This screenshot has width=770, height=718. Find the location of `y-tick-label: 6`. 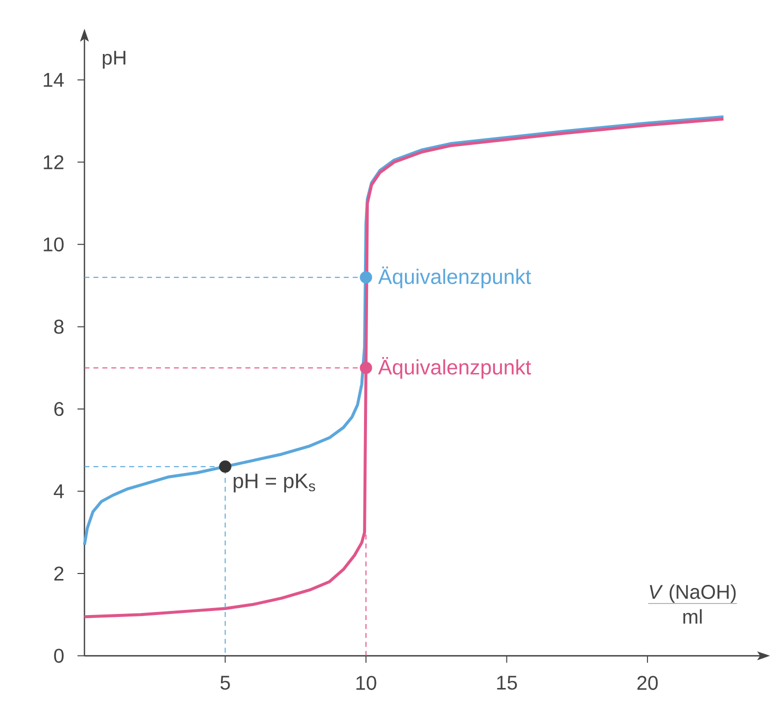

y-tick-label: 6 is located at coordinates (59, 409).